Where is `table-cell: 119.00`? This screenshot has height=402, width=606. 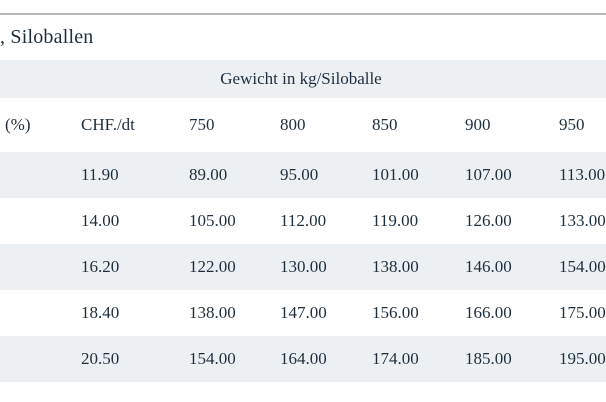
table-cell: 119.00 is located at coordinates (395, 220).